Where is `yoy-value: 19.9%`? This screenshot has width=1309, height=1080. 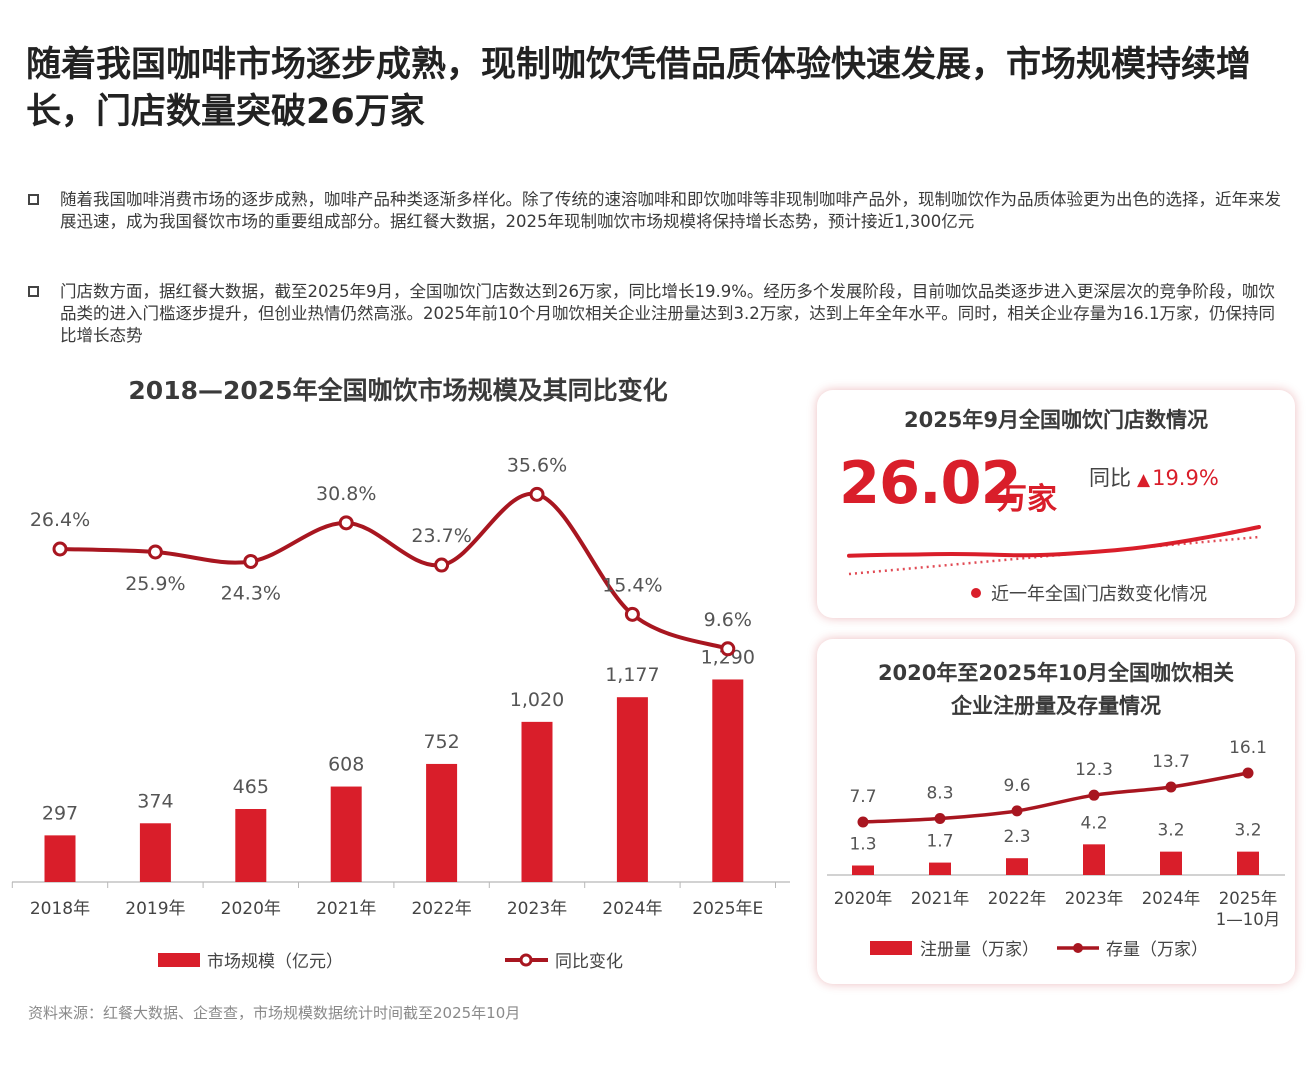
yoy-value: 19.9% is located at coordinates (1185, 478).